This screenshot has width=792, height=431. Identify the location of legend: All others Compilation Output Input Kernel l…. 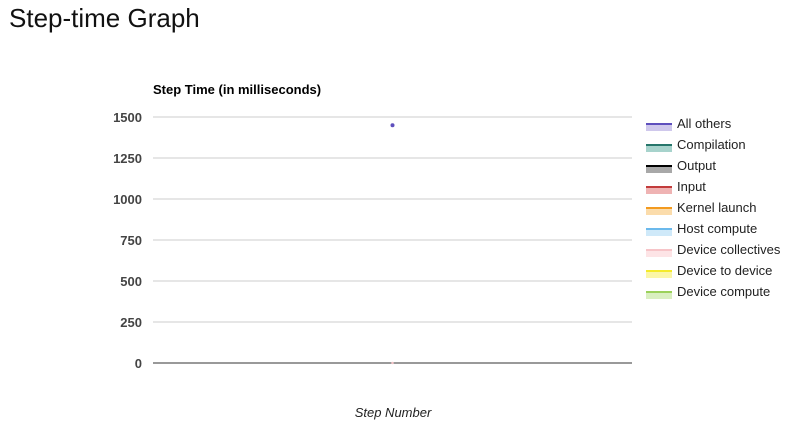
(713, 207).